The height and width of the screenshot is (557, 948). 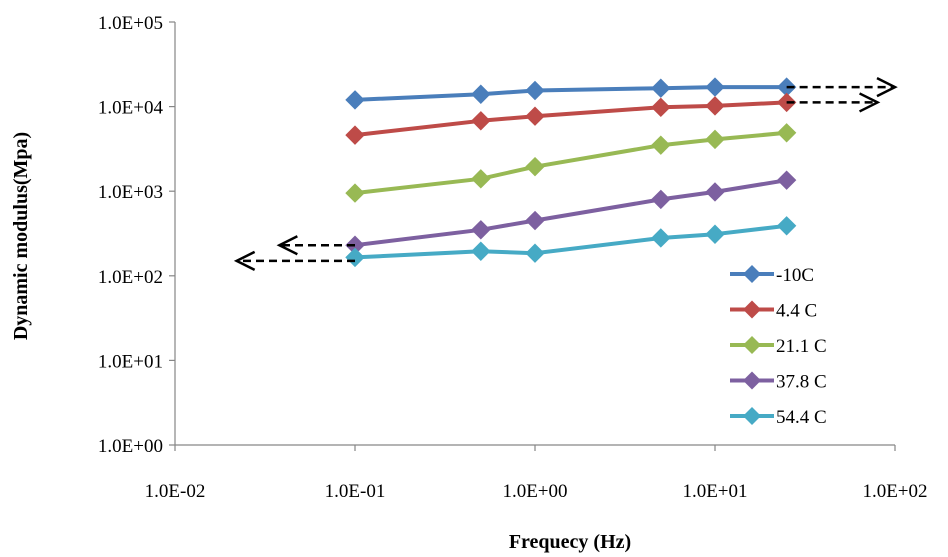 What do you see at coordinates (21, 236) in the screenshot?
I see `y-axis-title: Dynamic modulus(Mpa)` at bounding box center [21, 236].